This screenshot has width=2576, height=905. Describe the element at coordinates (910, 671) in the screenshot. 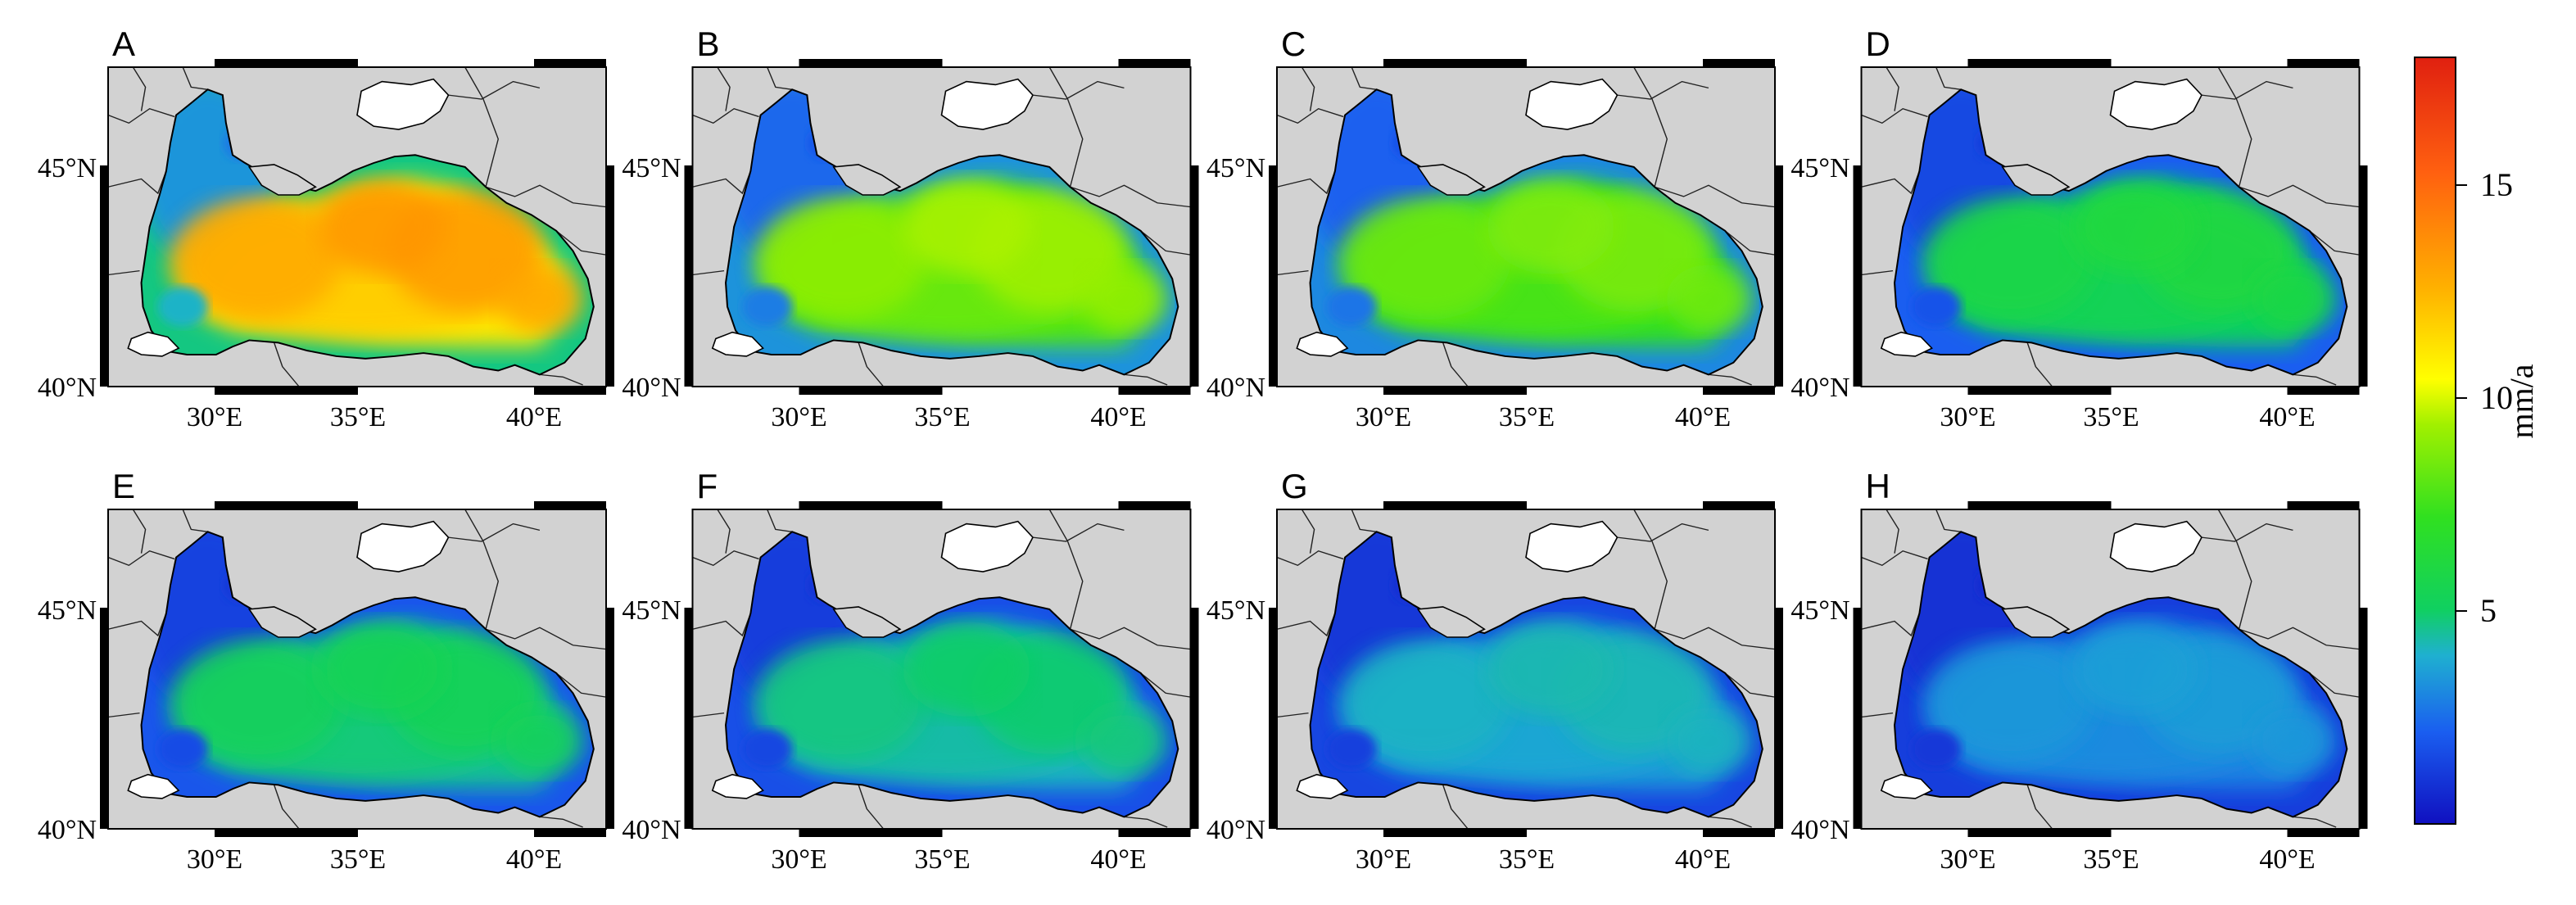

I see `map-panel-f: F 45°N 40°N 30°E 35°E 40°E` at that location.